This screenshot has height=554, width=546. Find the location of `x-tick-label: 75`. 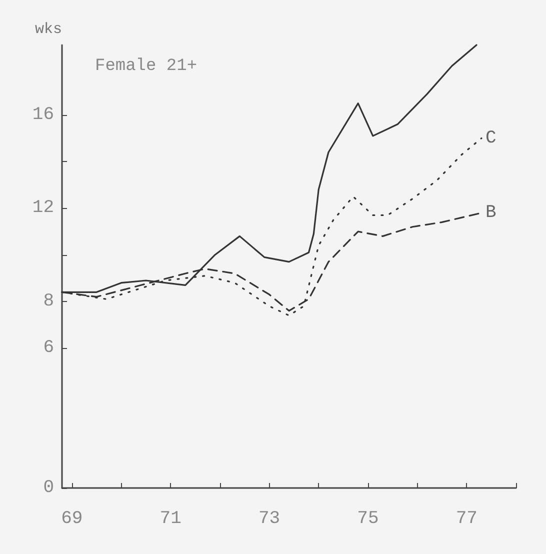

x-tick-label: 75 is located at coordinates (368, 519).